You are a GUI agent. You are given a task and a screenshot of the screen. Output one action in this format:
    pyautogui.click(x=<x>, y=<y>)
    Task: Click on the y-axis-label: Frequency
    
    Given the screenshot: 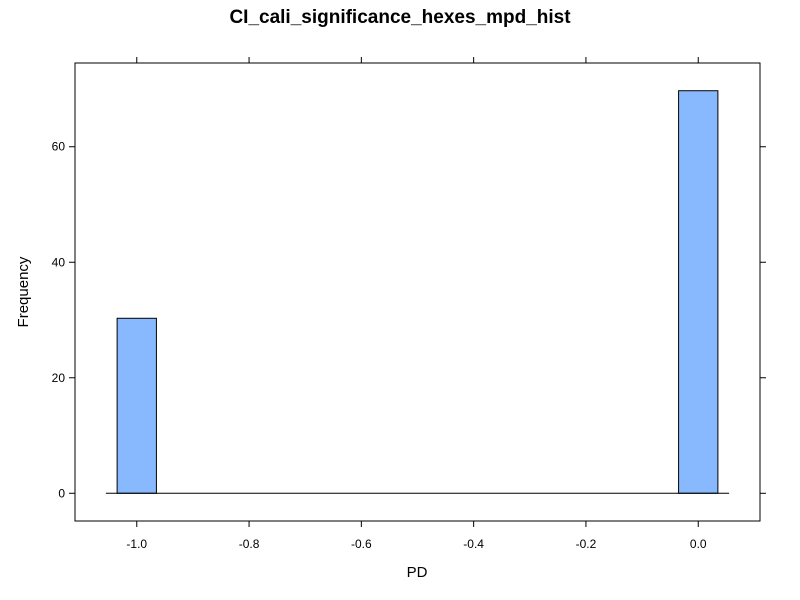 What is the action you would take?
    pyautogui.click(x=23, y=291)
    